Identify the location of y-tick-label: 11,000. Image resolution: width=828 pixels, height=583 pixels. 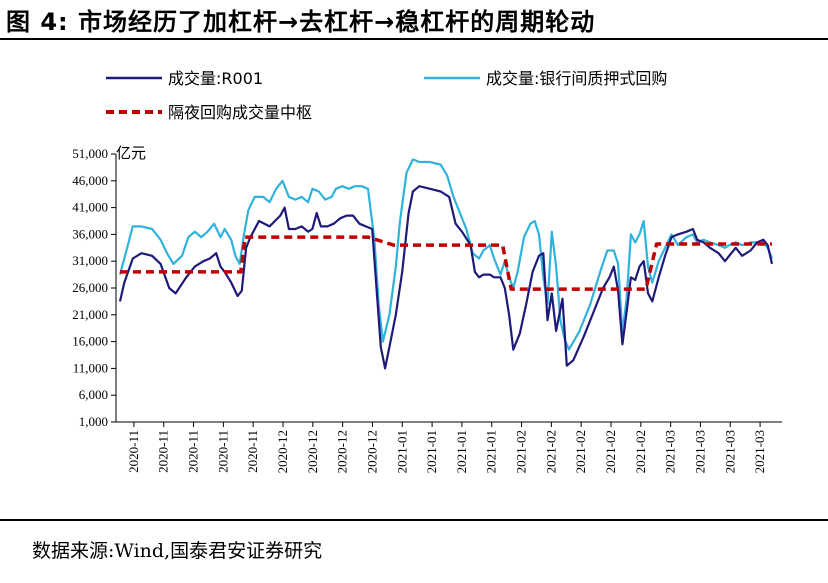
(90, 367).